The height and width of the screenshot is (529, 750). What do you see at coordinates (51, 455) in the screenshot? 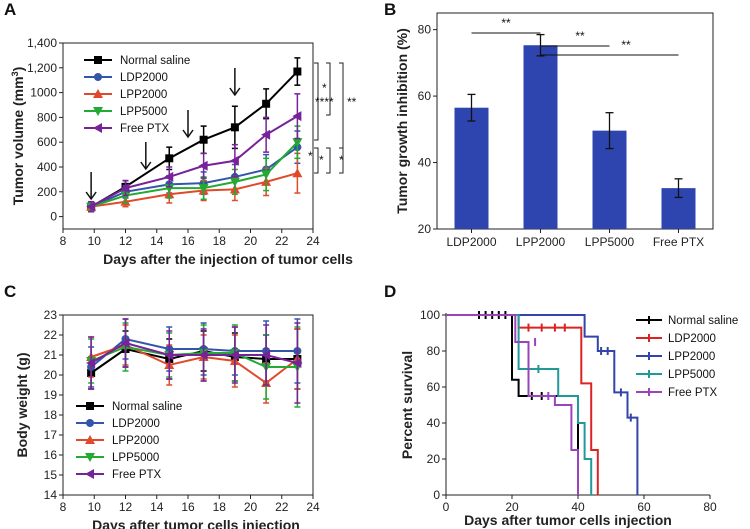
I see `y-tick-label: 16` at bounding box center [51, 455].